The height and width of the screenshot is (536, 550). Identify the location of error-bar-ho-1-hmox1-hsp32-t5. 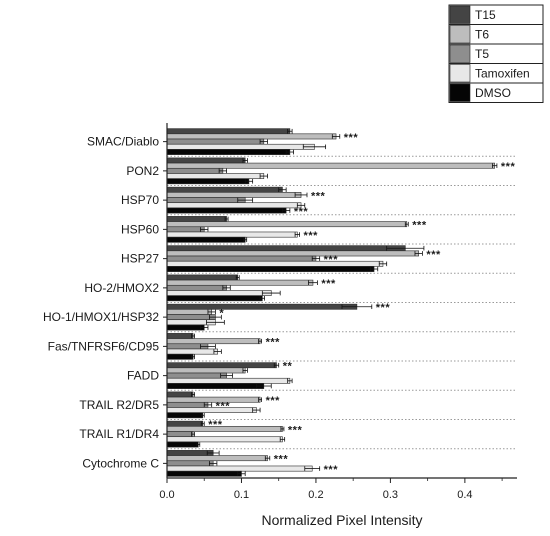
(215, 317).